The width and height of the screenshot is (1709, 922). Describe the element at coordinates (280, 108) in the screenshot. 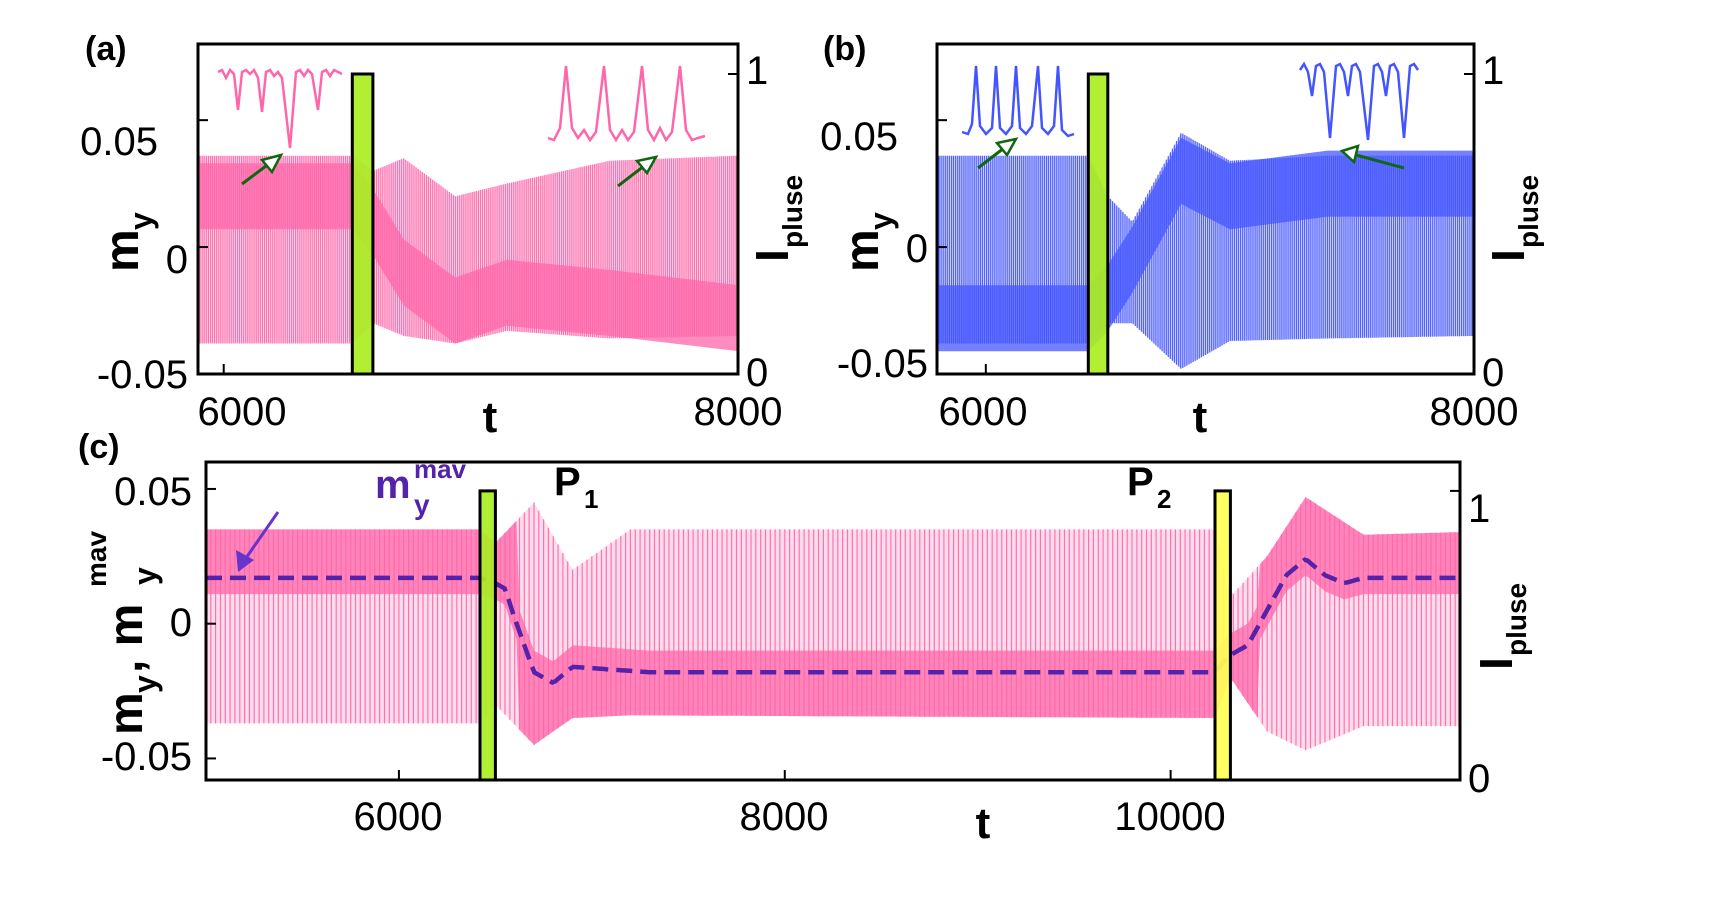

I see `panel-a-inset-left` at that location.